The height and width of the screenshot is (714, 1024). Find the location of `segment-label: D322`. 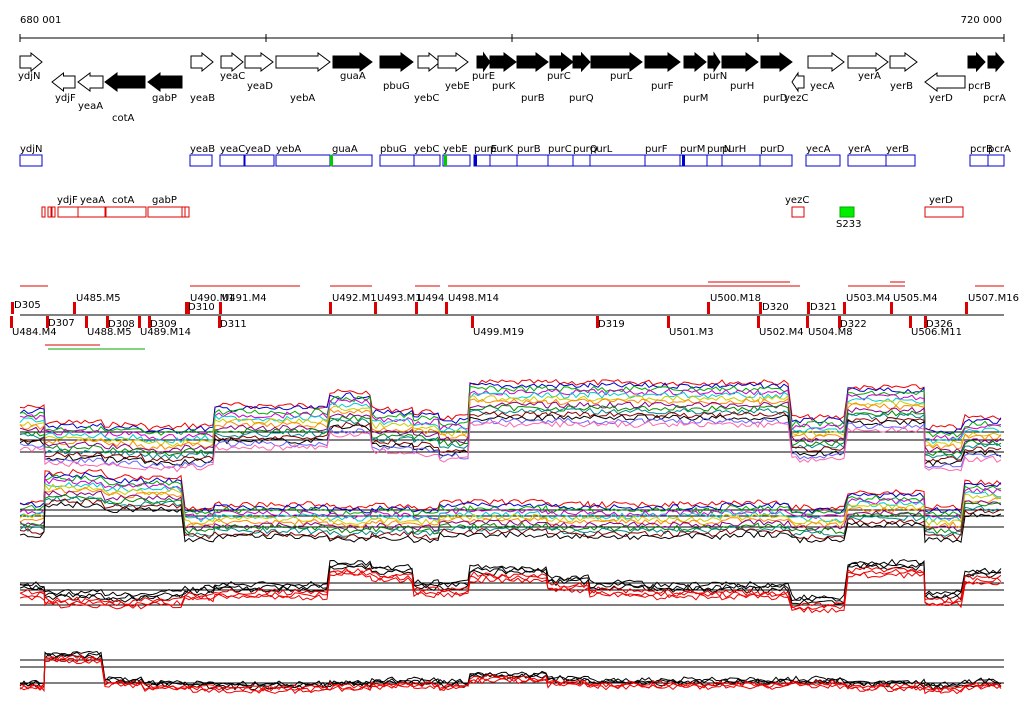

segment-label: D322 is located at coordinates (853, 324).